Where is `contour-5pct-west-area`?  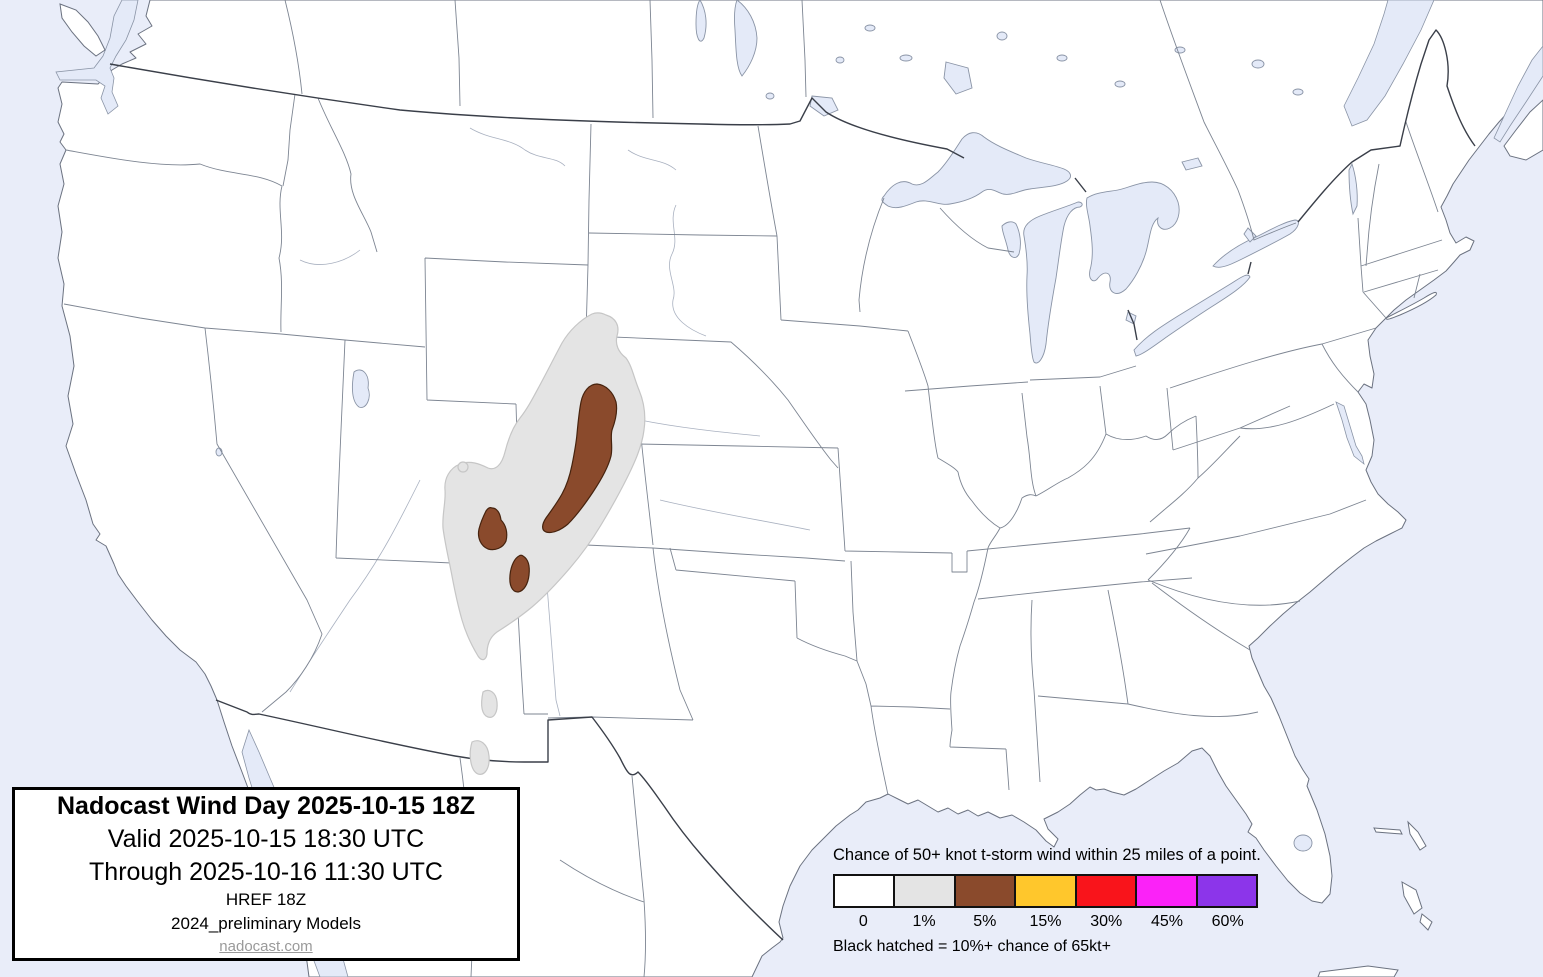 contour-5pct-west-area is located at coordinates (492, 529).